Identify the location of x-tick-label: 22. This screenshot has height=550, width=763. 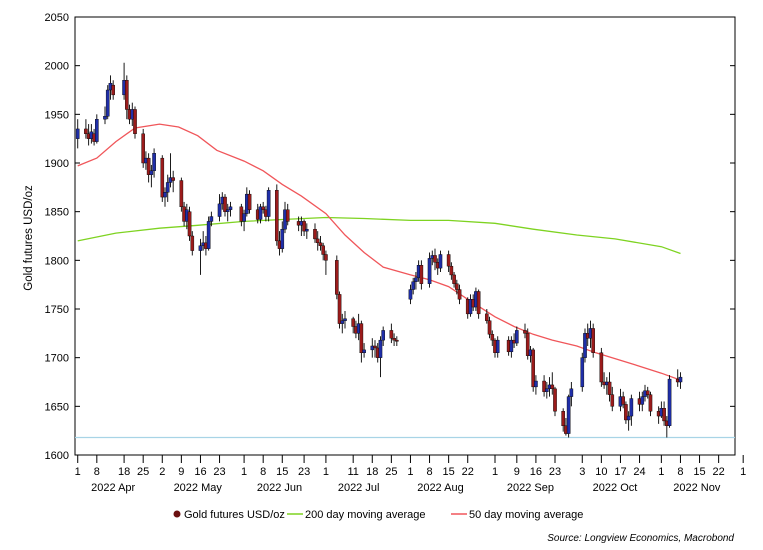
(719, 472).